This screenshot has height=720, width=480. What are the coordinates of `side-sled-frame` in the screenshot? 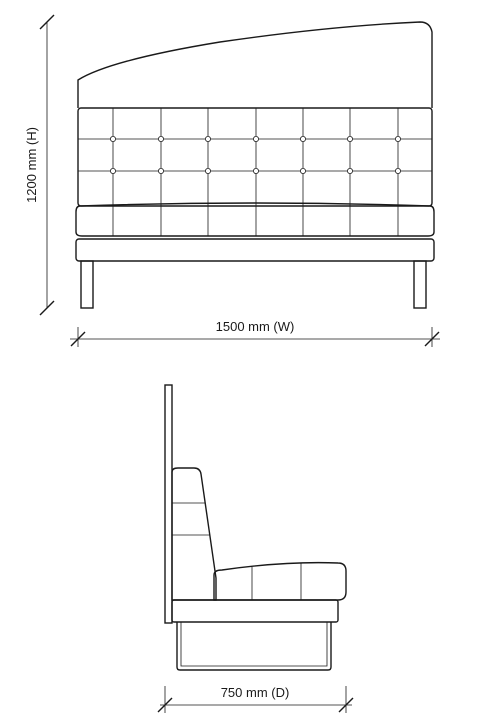 It's located at (254, 646).